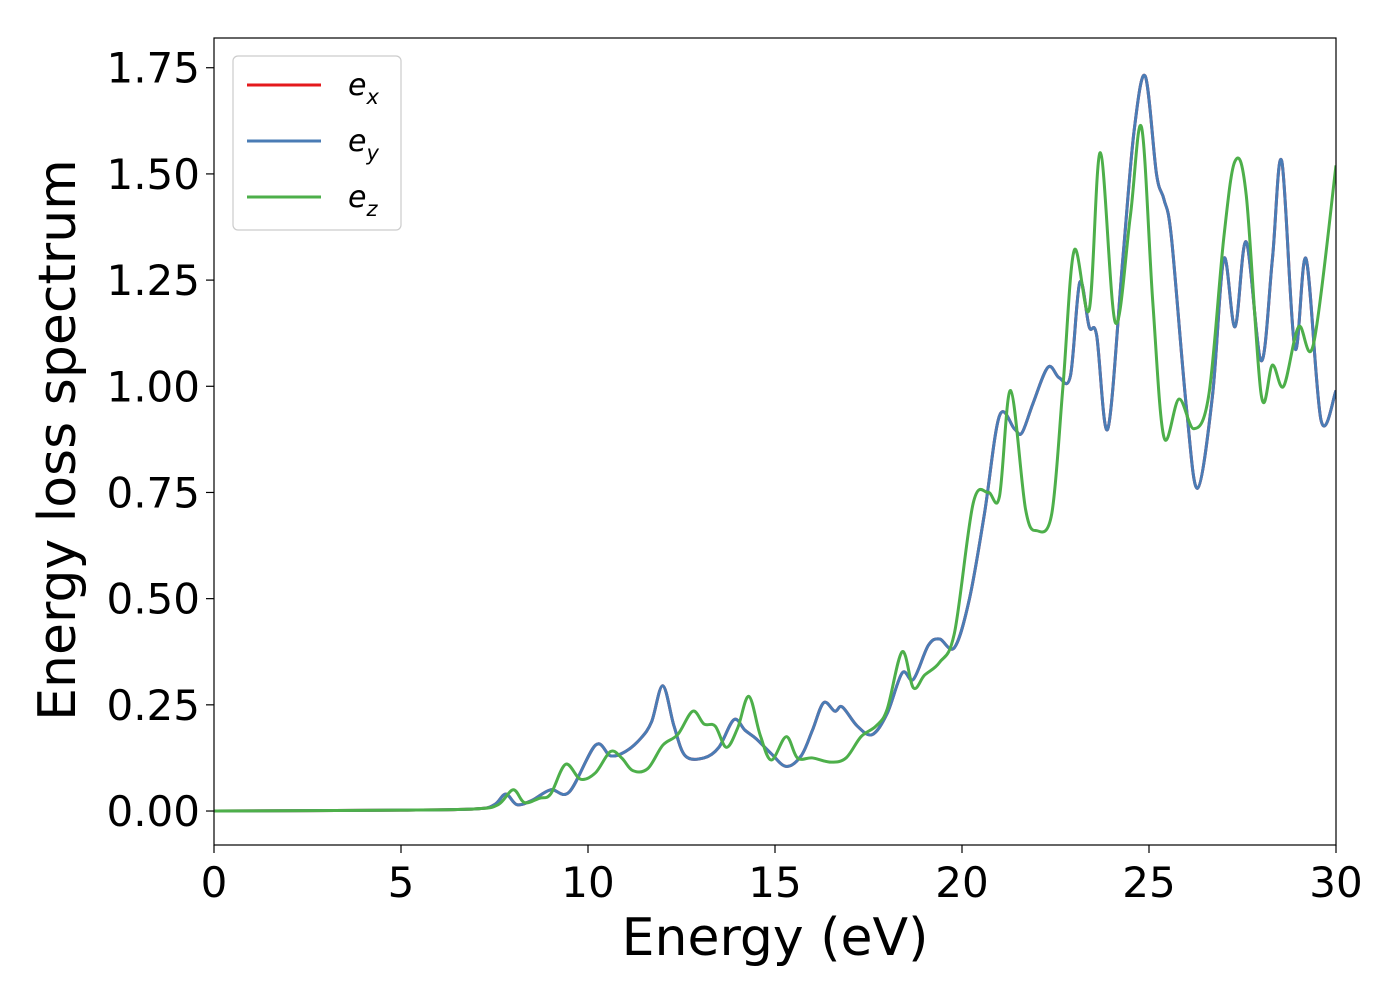  I want to click on legend-label-e-x: ex, so click(363, 88).